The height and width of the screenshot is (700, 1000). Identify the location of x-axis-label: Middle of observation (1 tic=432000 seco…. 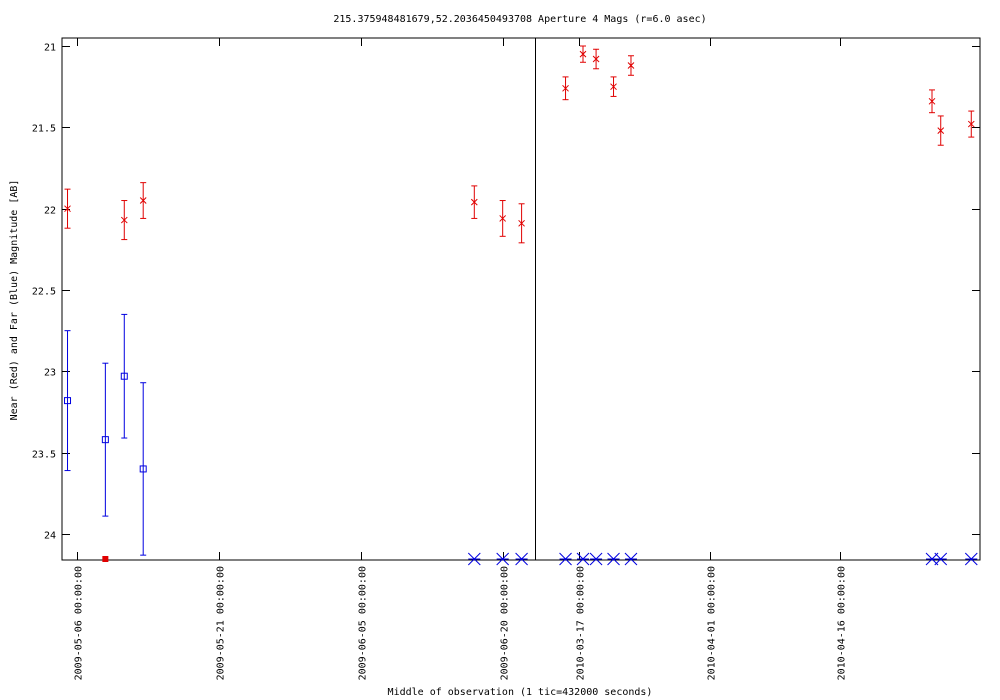
(520, 692).